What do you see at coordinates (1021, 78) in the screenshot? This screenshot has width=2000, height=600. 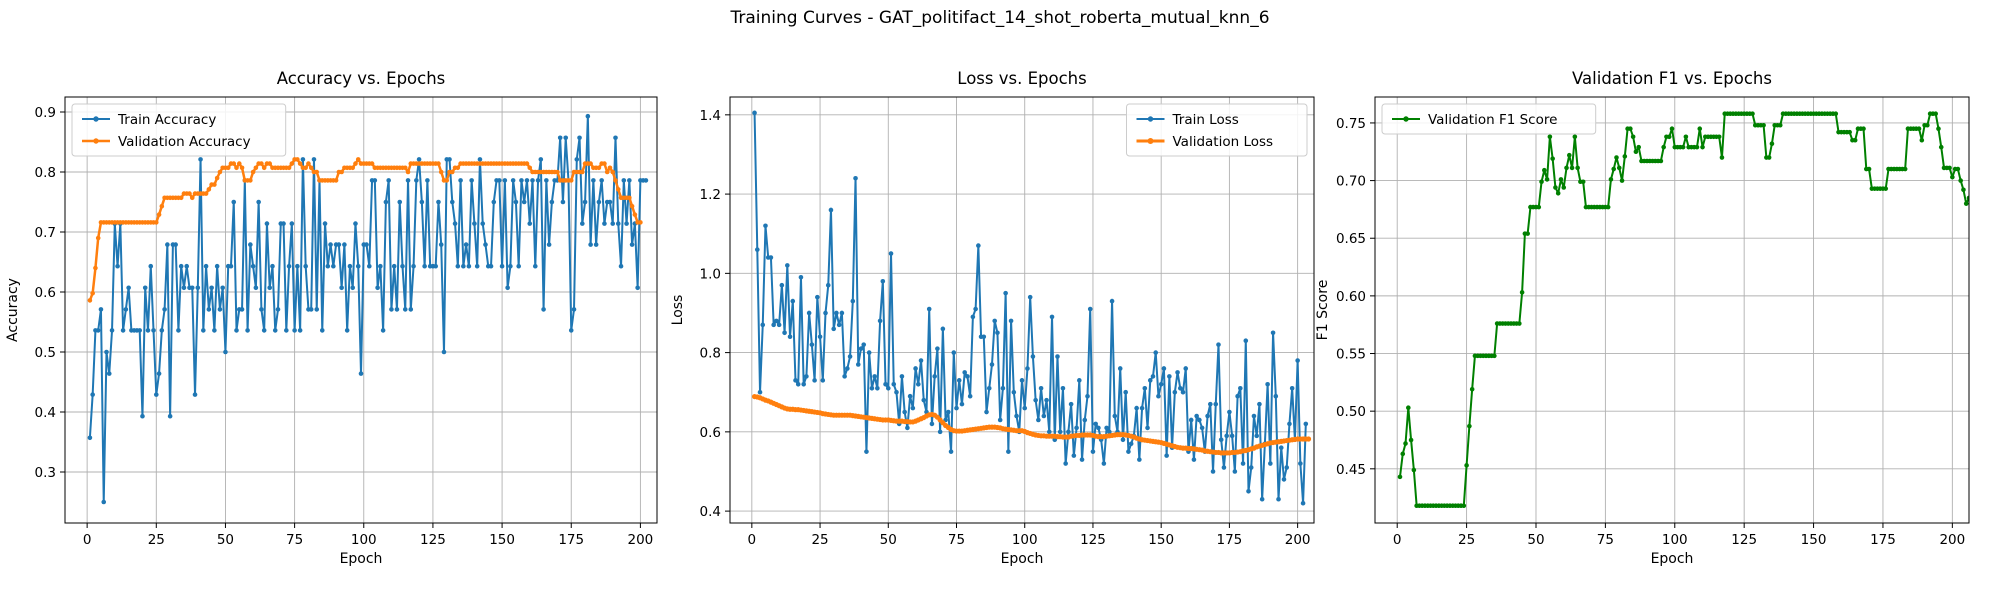 I see `subplot-title: Loss vs. Epochs` at bounding box center [1021, 78].